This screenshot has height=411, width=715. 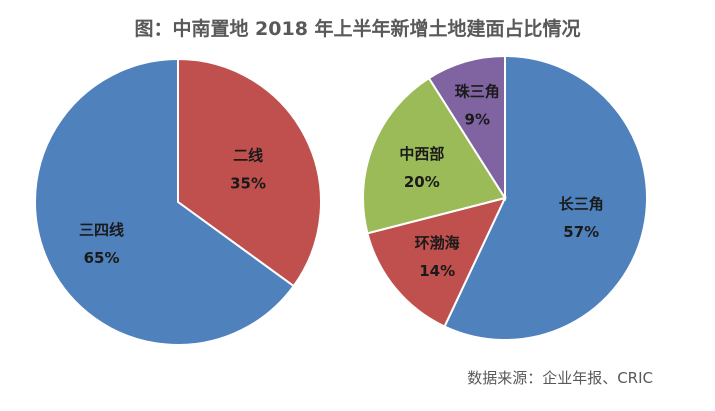 What do you see at coordinates (477, 120) in the screenshot?
I see `slice-value-label: 9%` at bounding box center [477, 120].